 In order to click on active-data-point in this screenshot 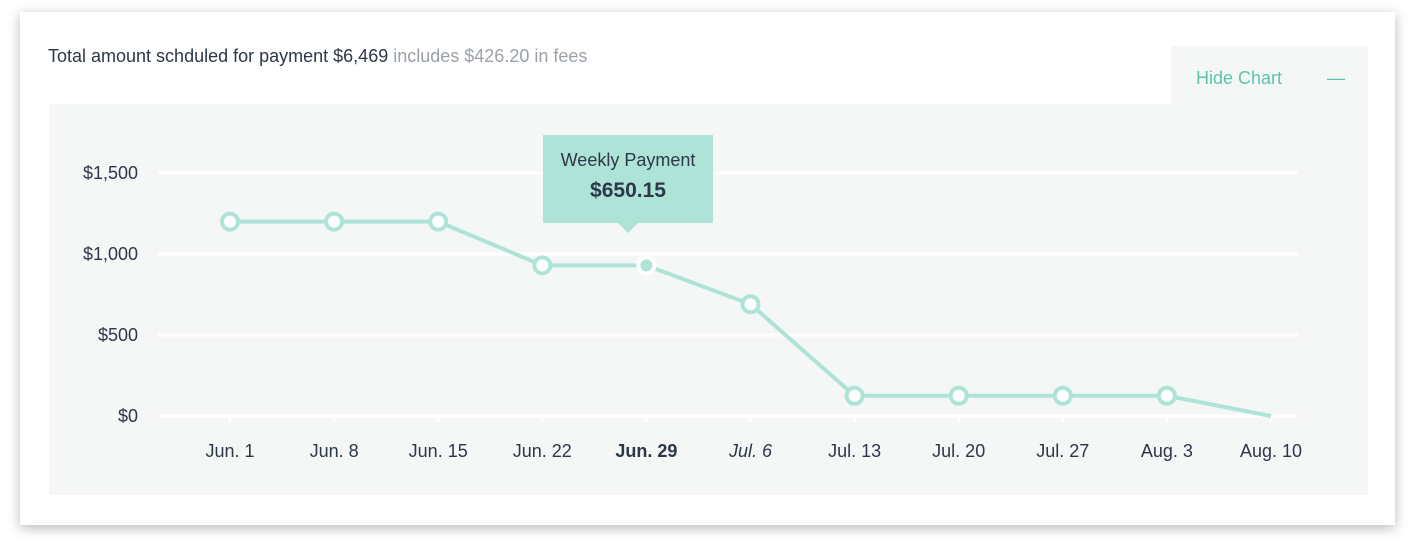, I will do `click(646, 265)`.